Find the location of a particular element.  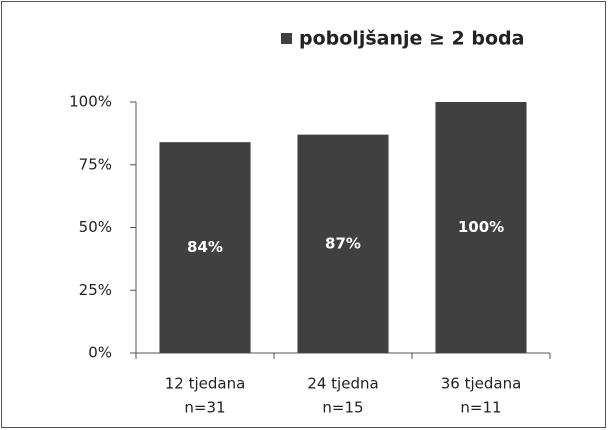

value-label: 84% is located at coordinates (205, 247).